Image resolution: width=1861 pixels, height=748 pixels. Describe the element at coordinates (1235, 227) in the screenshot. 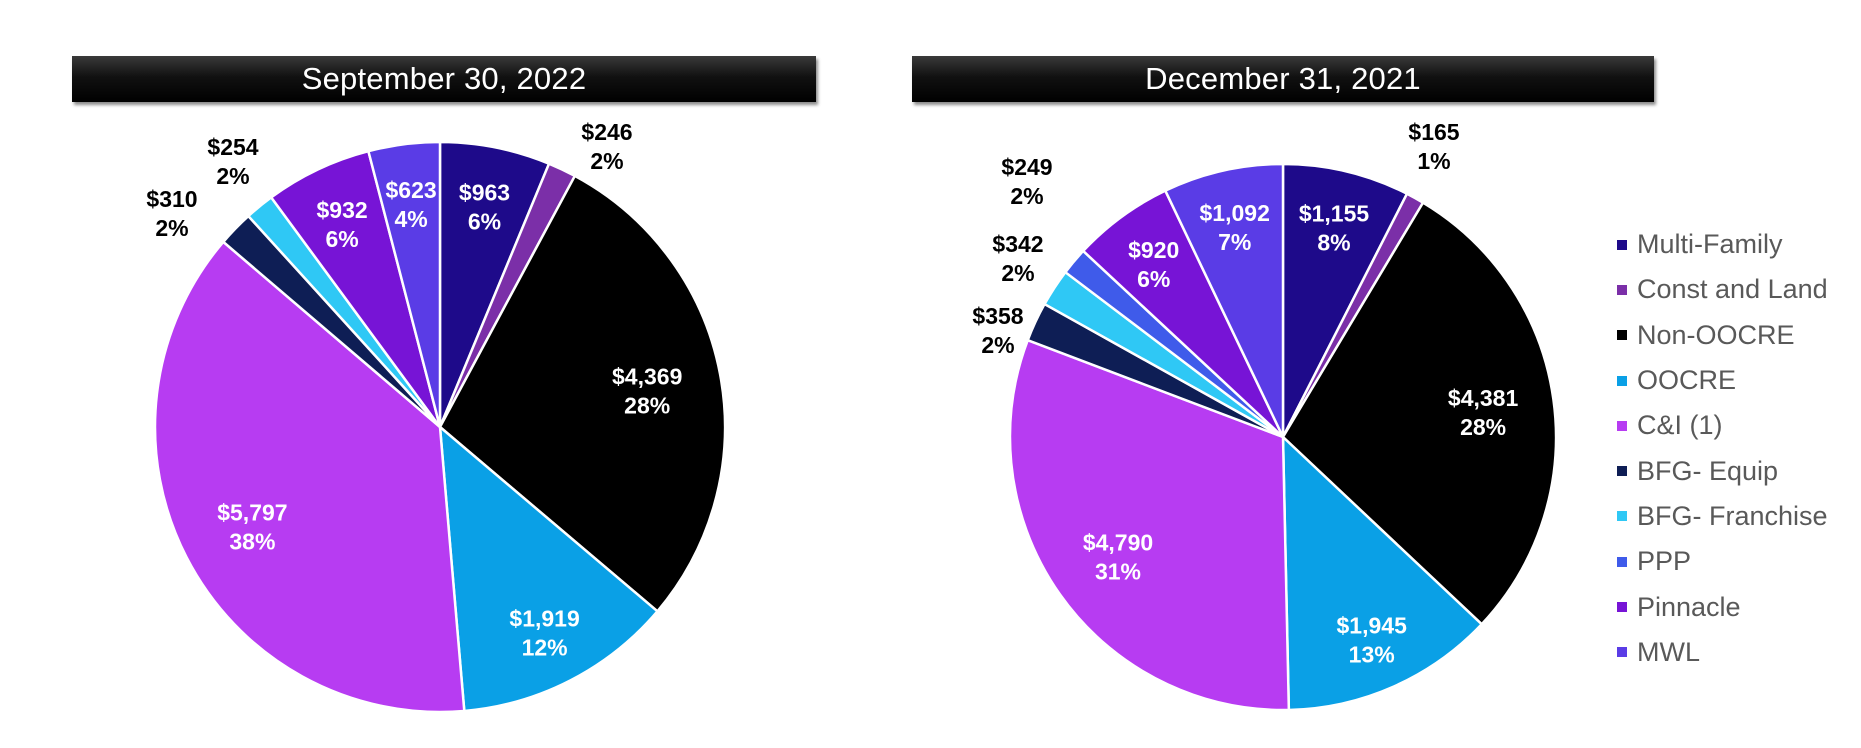

I see `data-label-mwl: $1,092 7%` at that location.